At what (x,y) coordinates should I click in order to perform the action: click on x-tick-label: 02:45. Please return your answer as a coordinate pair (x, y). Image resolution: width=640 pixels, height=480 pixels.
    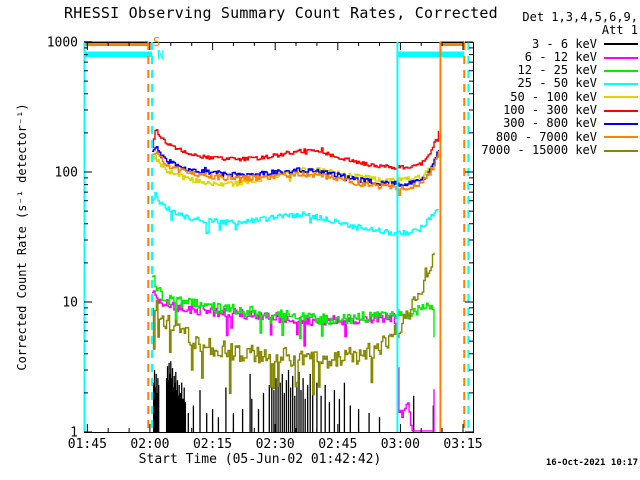
    Looking at the image, I should click on (337, 444).